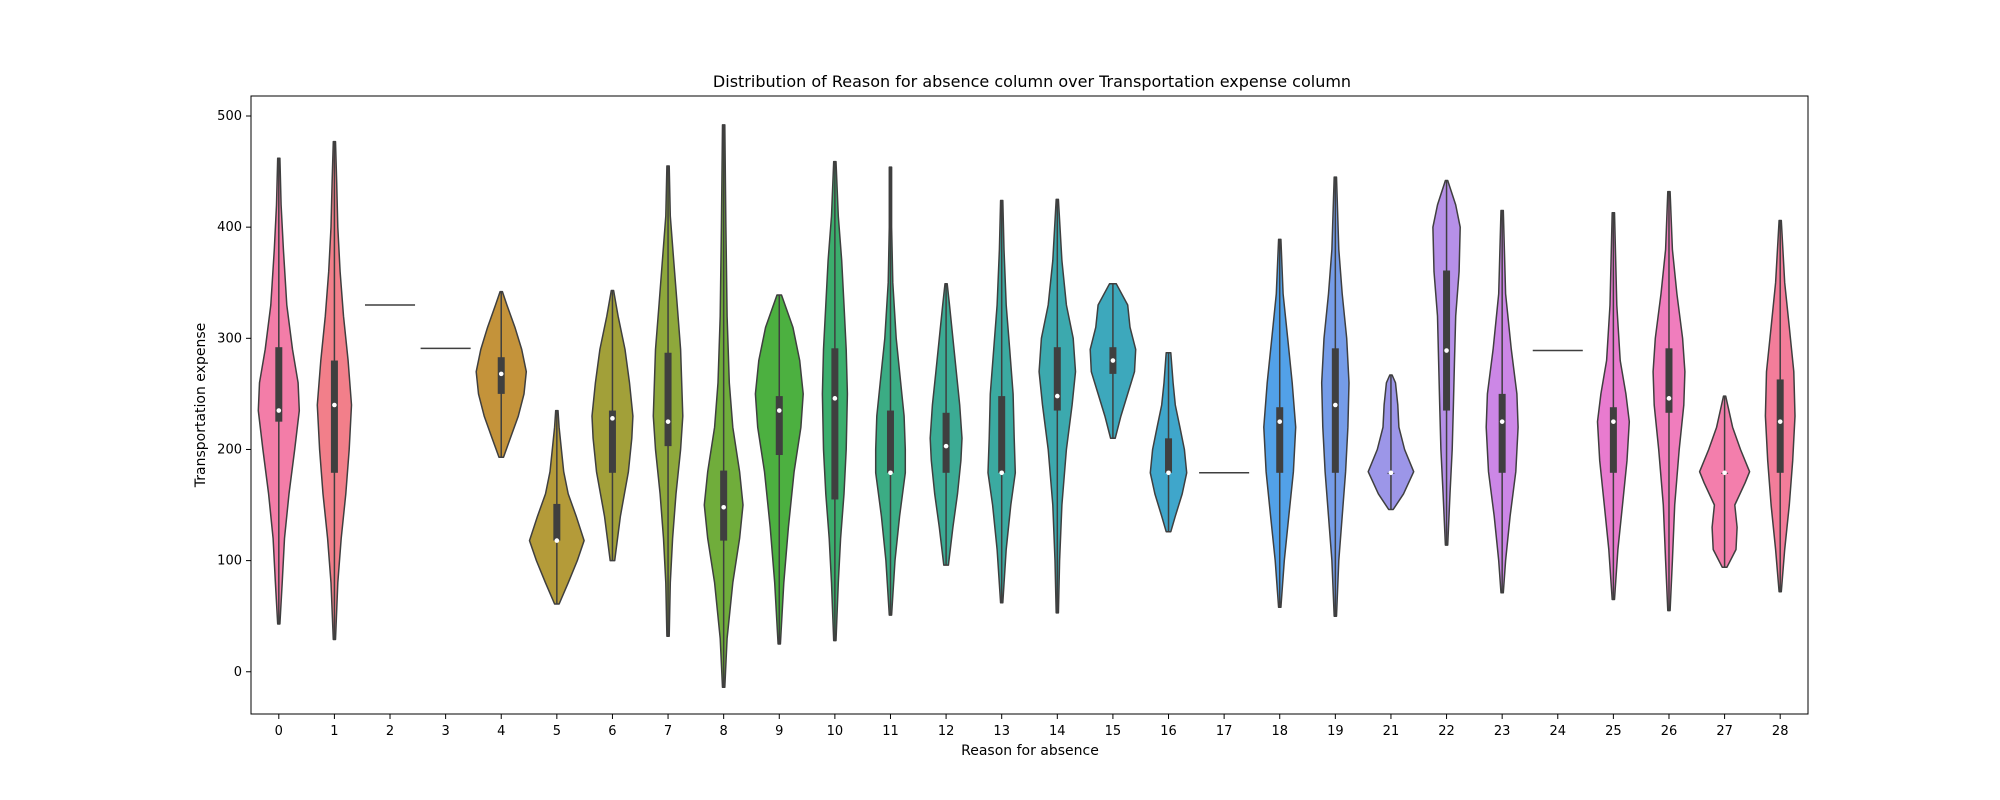 This screenshot has height=800, width=2000. Describe the element at coordinates (1780, 731) in the screenshot. I see `x-tick-label: 28` at that location.